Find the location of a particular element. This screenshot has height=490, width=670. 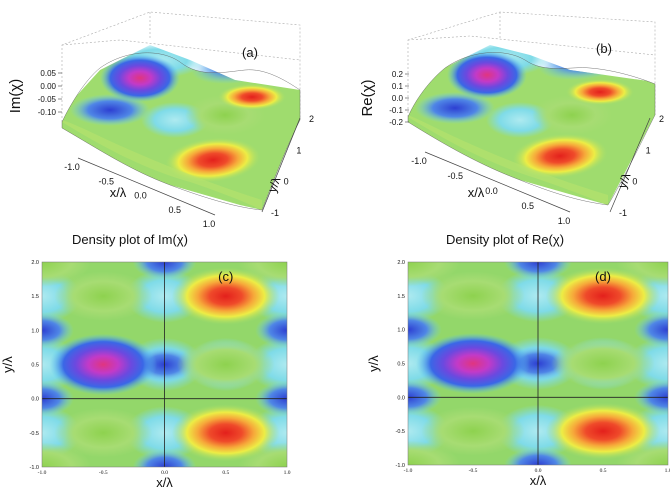

y-tick-label: -1 is located at coordinates (623, 213).